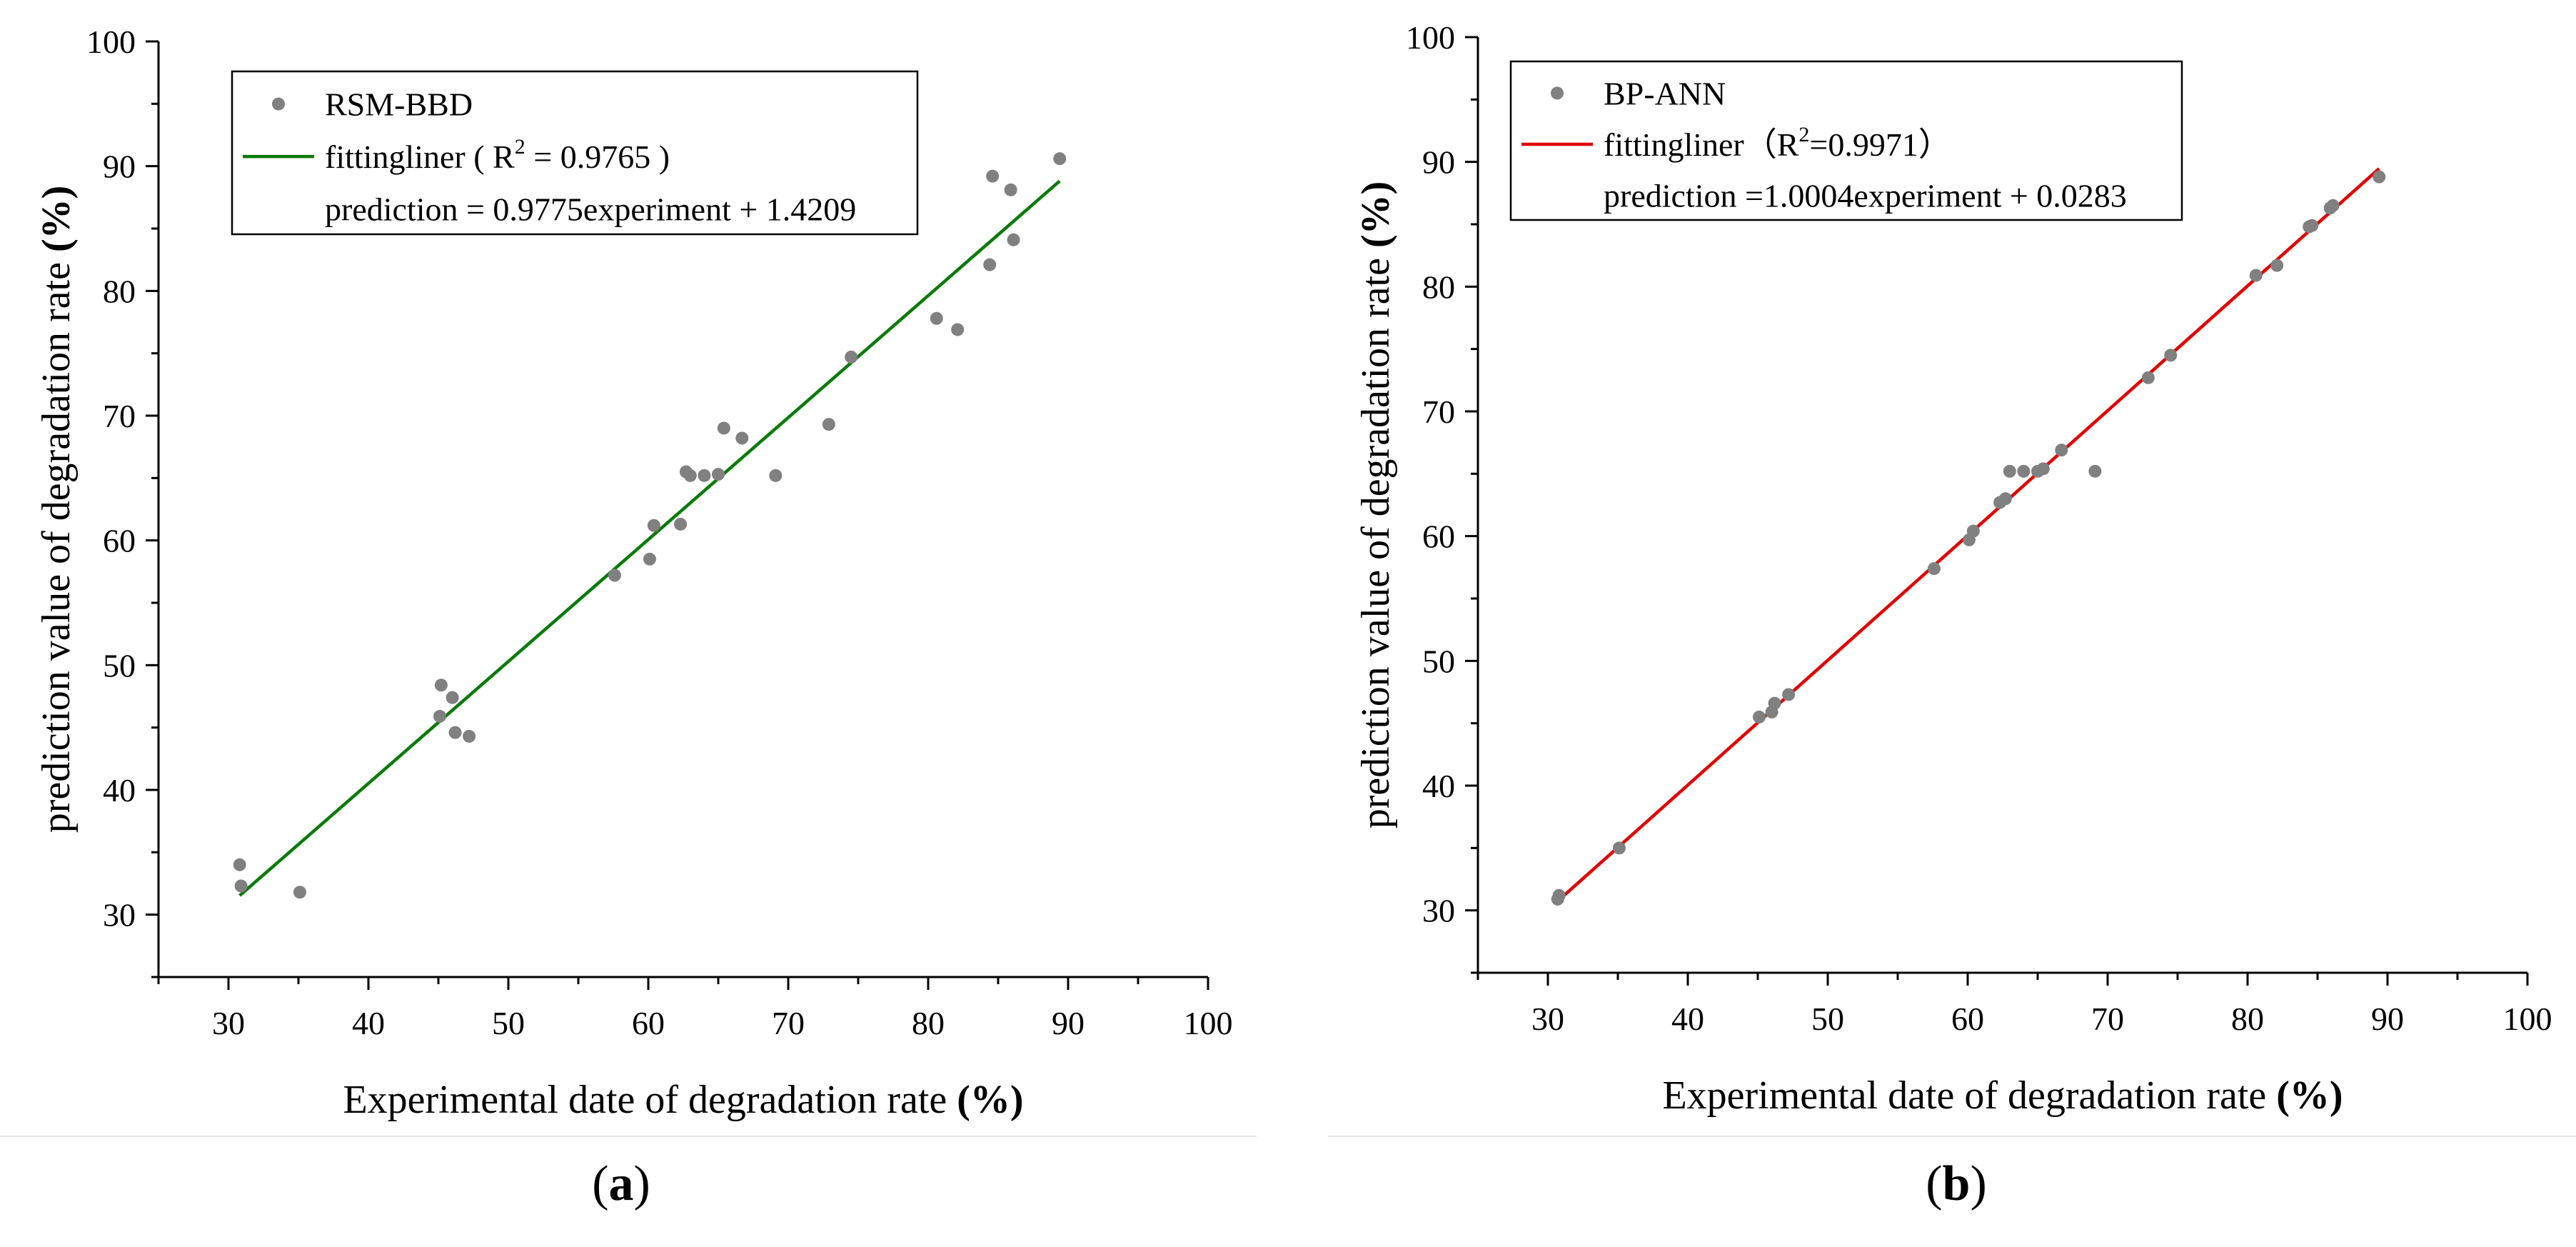 The image size is (2576, 1247). I want to click on legend-fit-text: fittingliner ( R, so click(420, 157).